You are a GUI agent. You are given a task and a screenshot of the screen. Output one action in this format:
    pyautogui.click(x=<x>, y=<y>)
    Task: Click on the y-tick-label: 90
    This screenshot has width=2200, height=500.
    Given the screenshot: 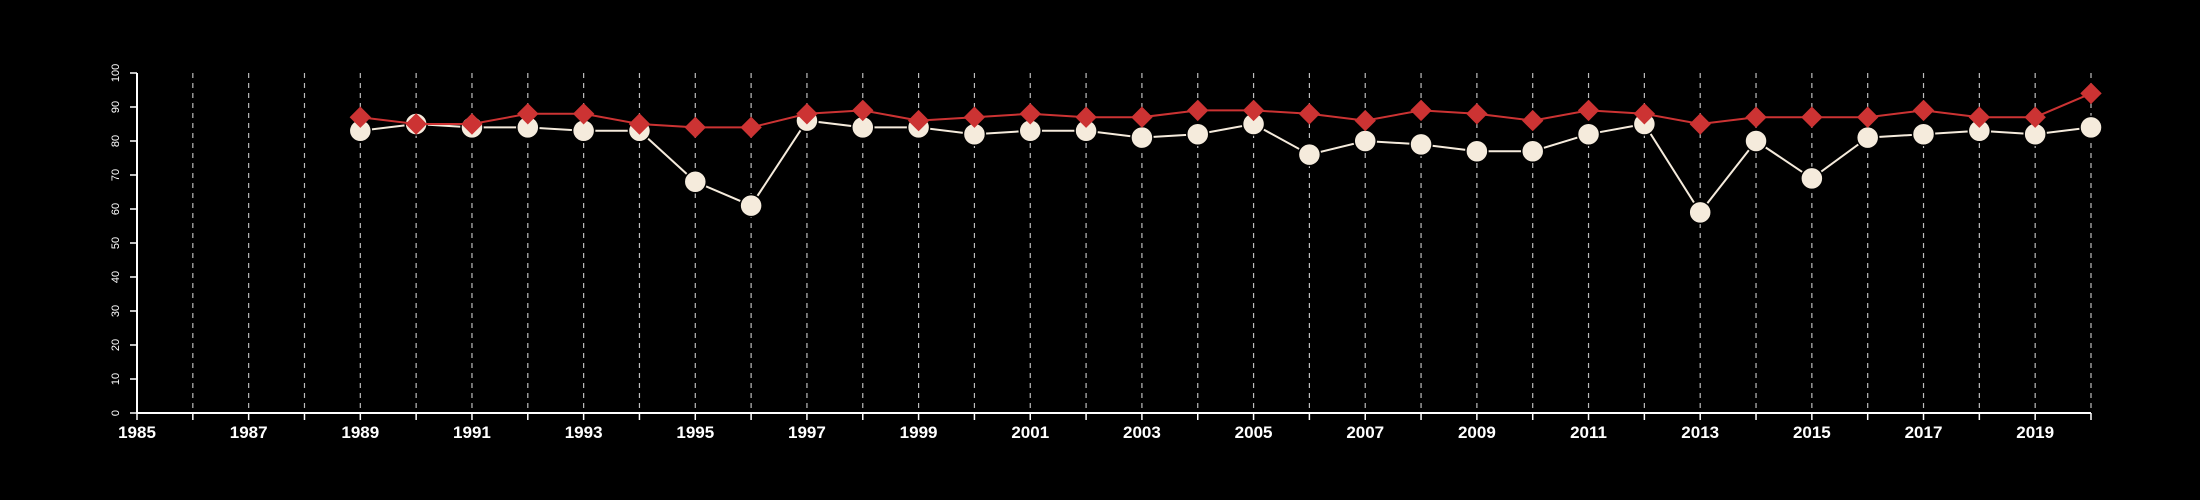 What is the action you would take?
    pyautogui.click(x=116, y=107)
    